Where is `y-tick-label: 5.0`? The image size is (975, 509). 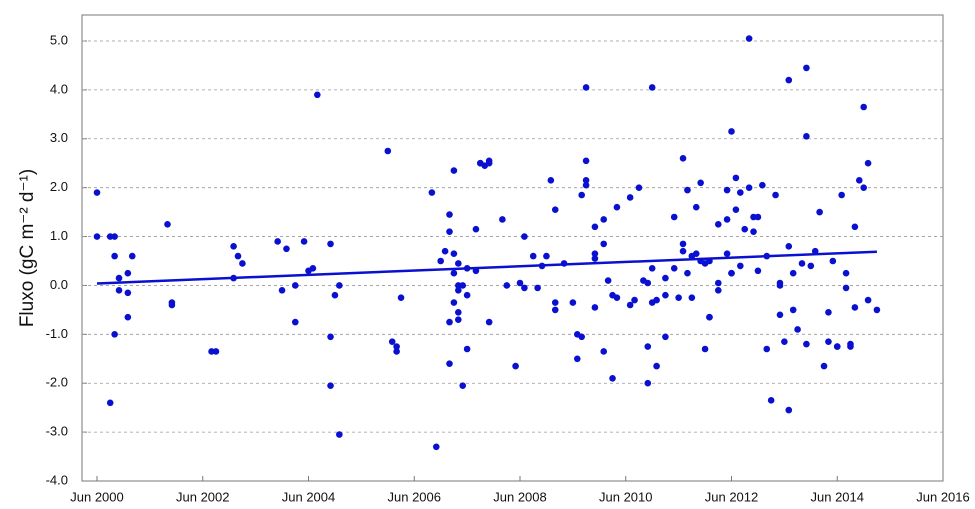 y-tick-label: 5.0 is located at coordinates (59, 39).